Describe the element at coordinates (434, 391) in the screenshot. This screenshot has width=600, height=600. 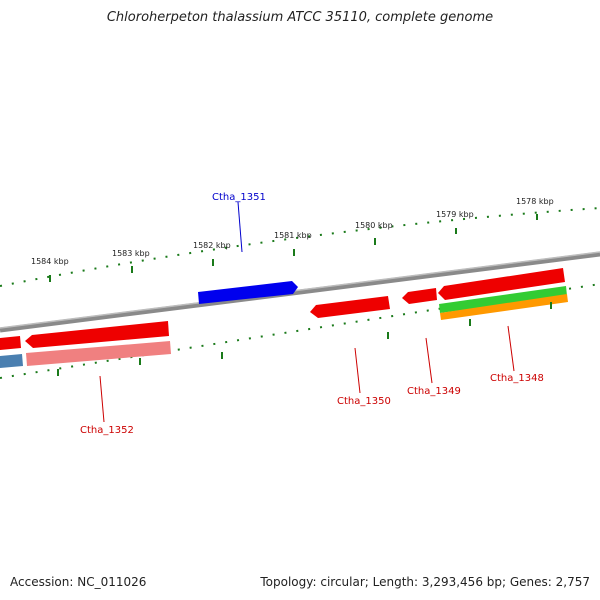
I see `gene-label-ctha-1349: Ctha_1349` at that location.